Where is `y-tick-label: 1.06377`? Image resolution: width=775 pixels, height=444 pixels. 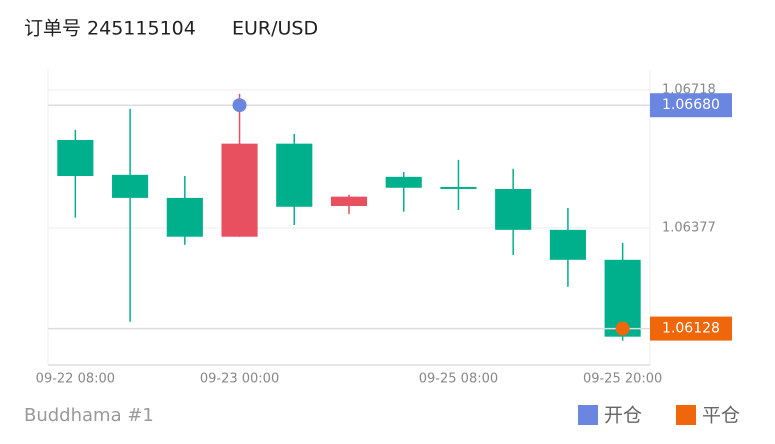 y-tick-label: 1.06377 is located at coordinates (689, 227).